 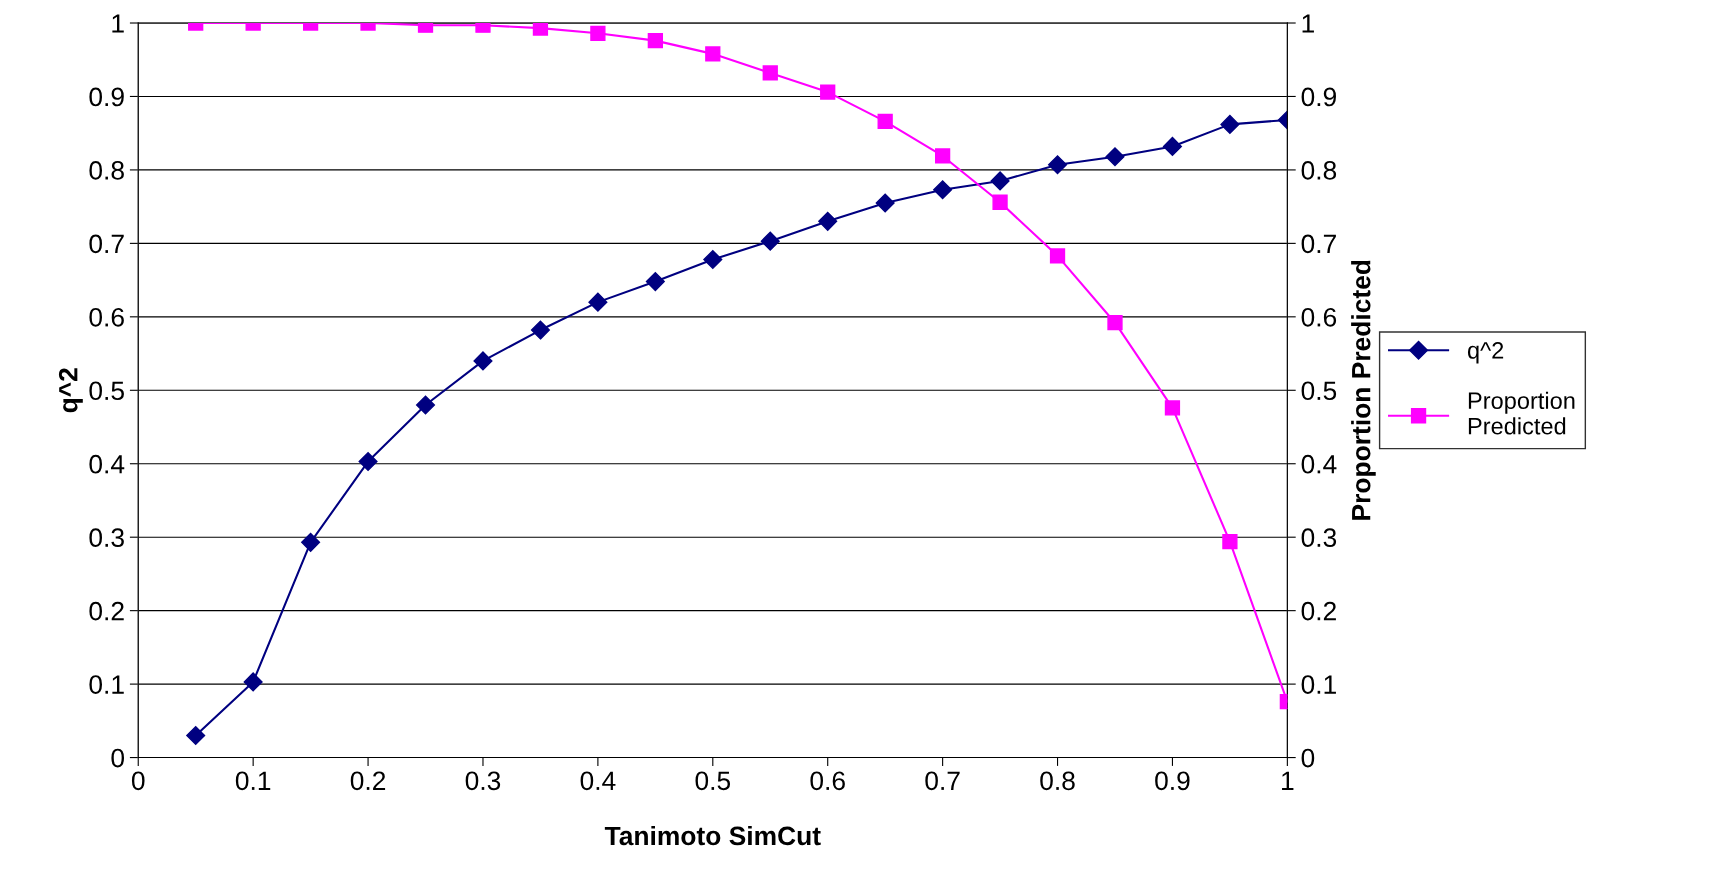 What do you see at coordinates (106, 684) in the screenshot?
I see `y-tick-label: 0.1` at bounding box center [106, 684].